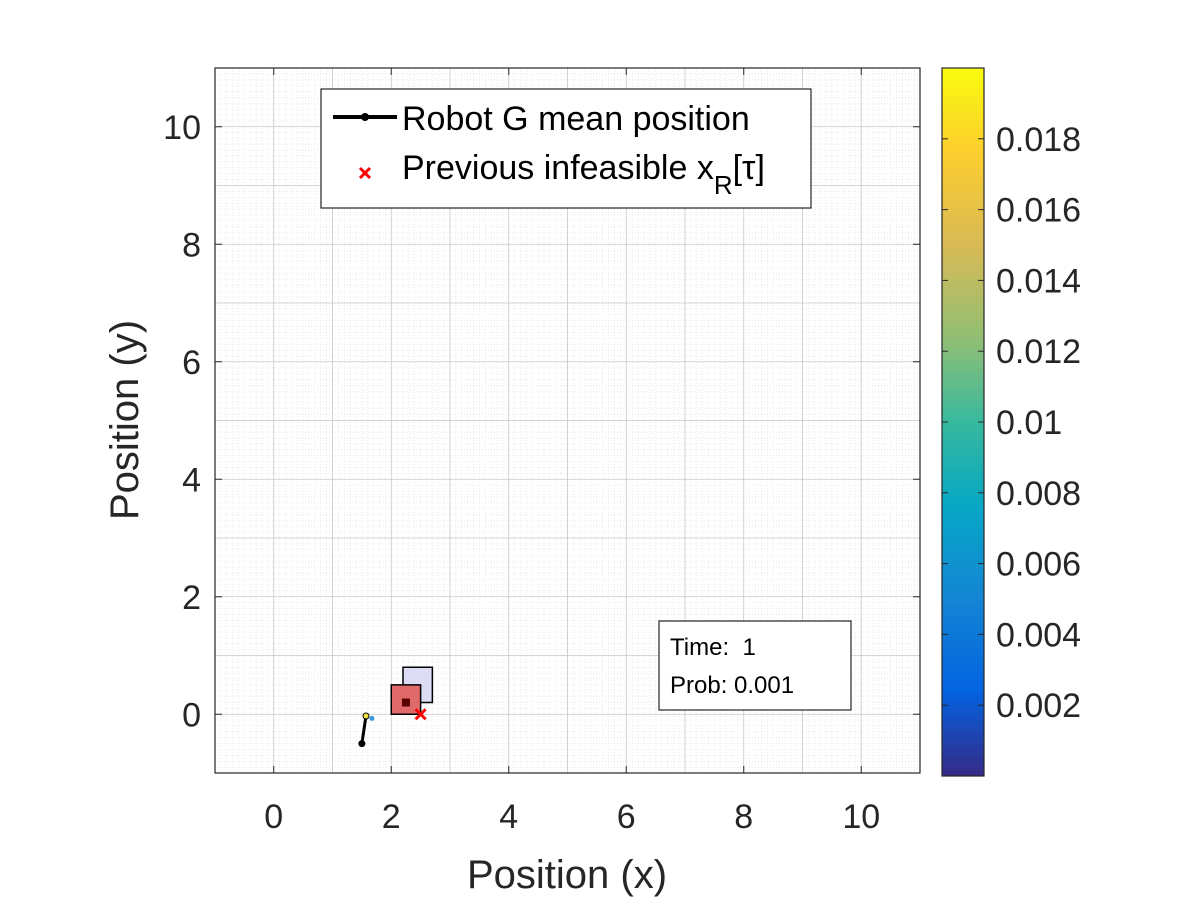  Describe the element at coordinates (191, 715) in the screenshot. I see `y-tick-label: 0` at that location.